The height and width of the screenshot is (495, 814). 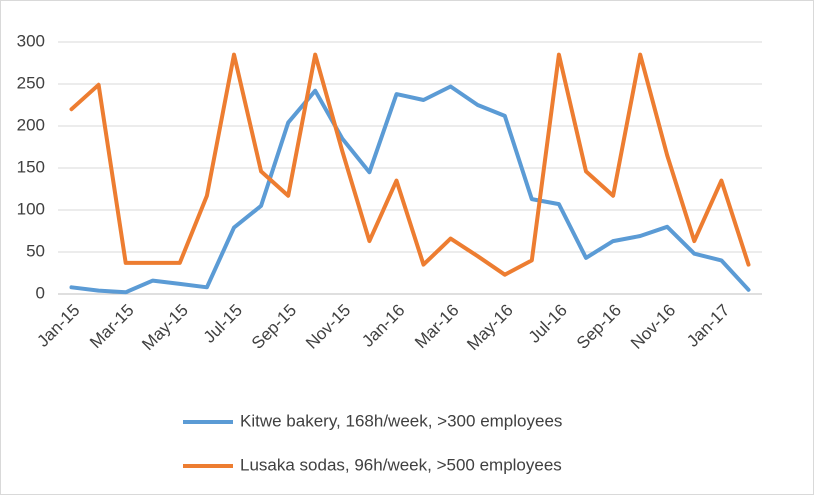 What do you see at coordinates (31, 82) in the screenshot?
I see `y-tick-label: 250` at bounding box center [31, 82].